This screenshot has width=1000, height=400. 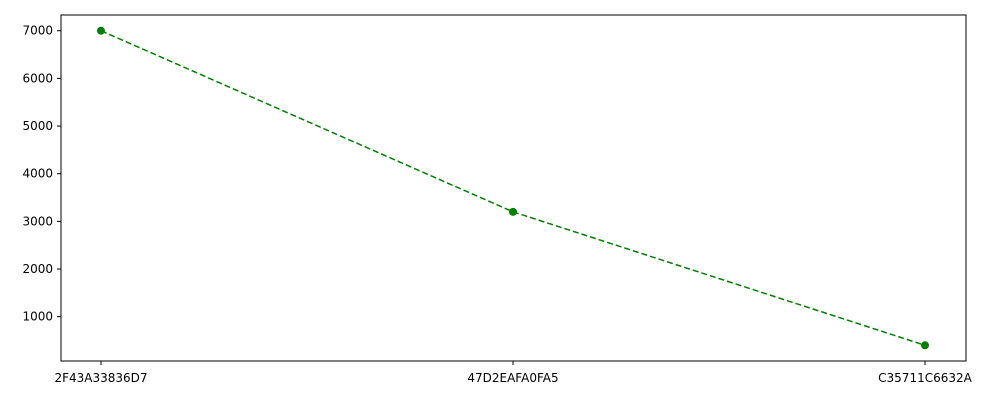 What do you see at coordinates (37, 126) in the screenshot?
I see `y-tick-label: 5000` at bounding box center [37, 126].